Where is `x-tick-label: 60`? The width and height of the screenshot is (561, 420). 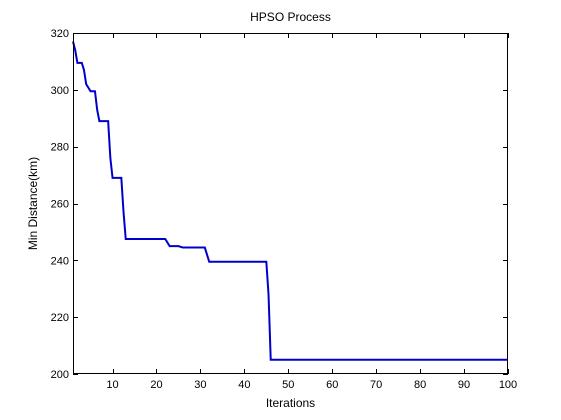
x-tick-label: 60 is located at coordinates (332, 385).